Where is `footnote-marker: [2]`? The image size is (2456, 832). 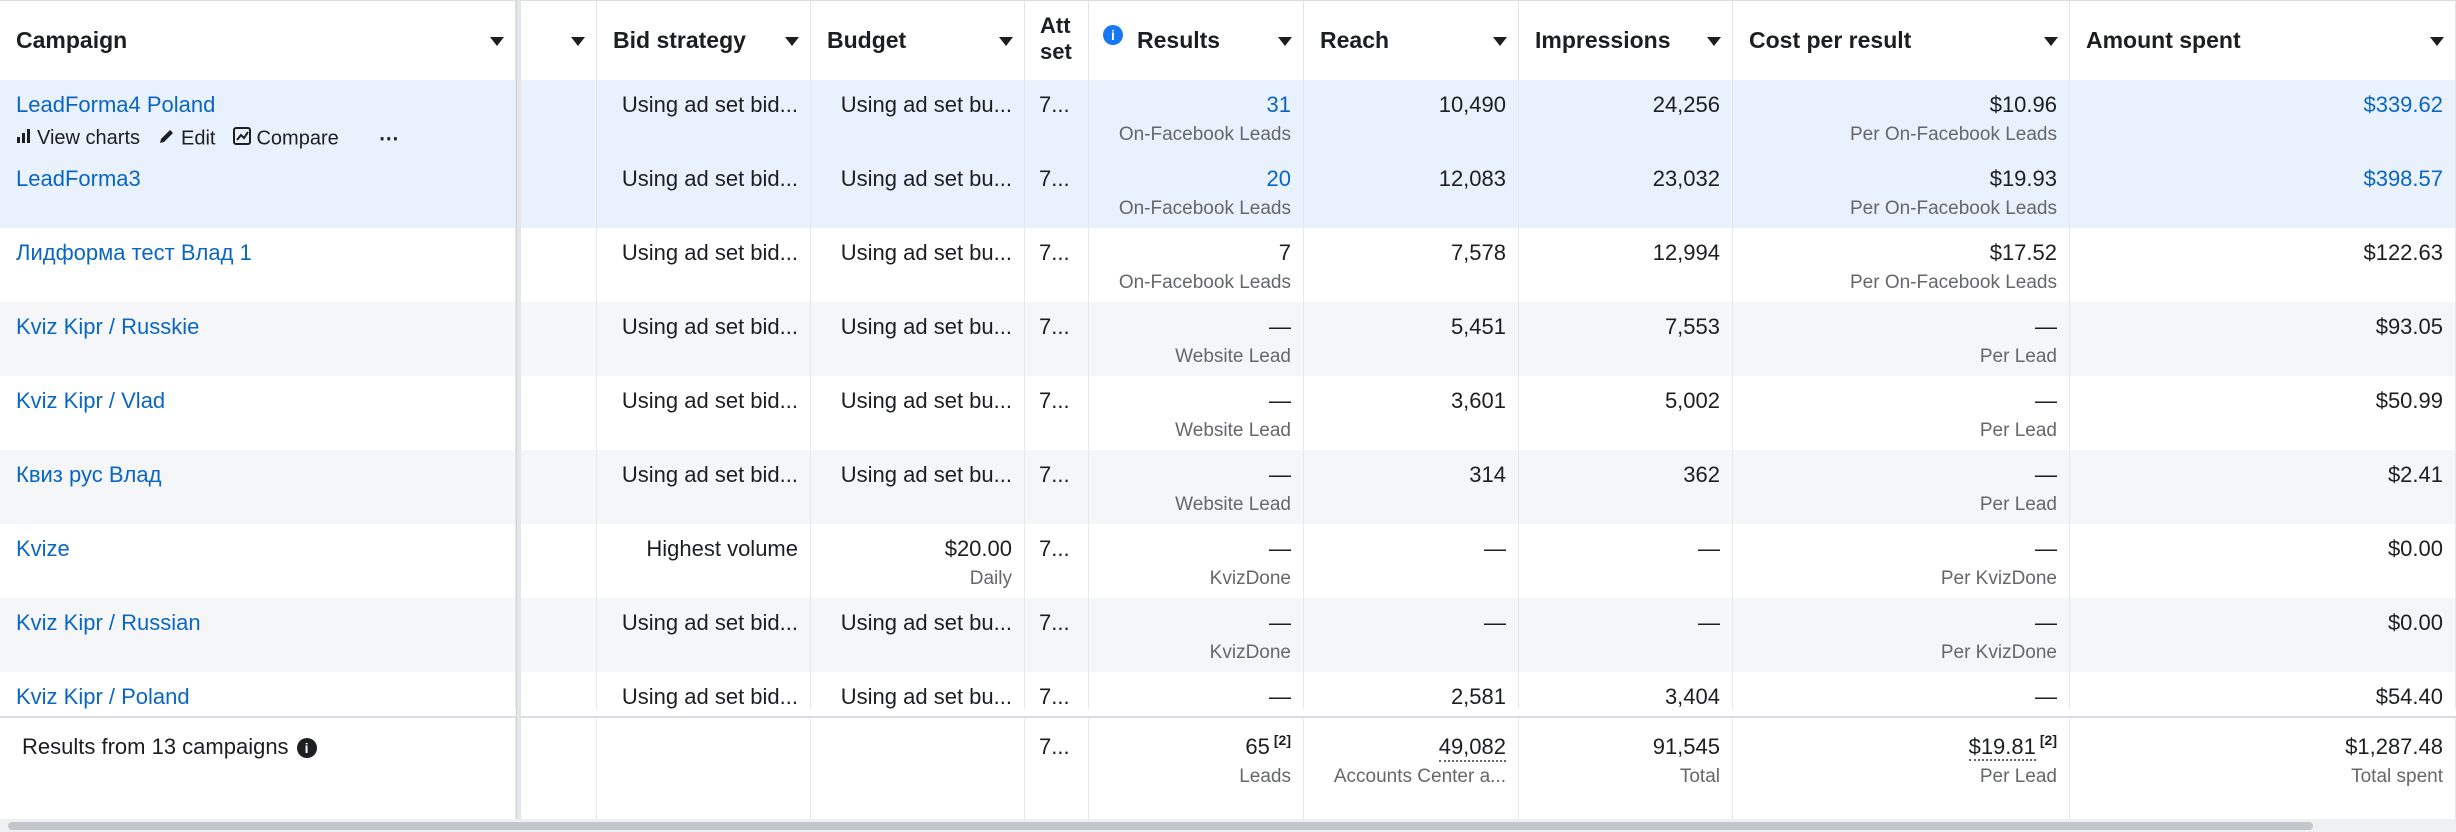 footnote-marker: [2] is located at coordinates (1282, 740).